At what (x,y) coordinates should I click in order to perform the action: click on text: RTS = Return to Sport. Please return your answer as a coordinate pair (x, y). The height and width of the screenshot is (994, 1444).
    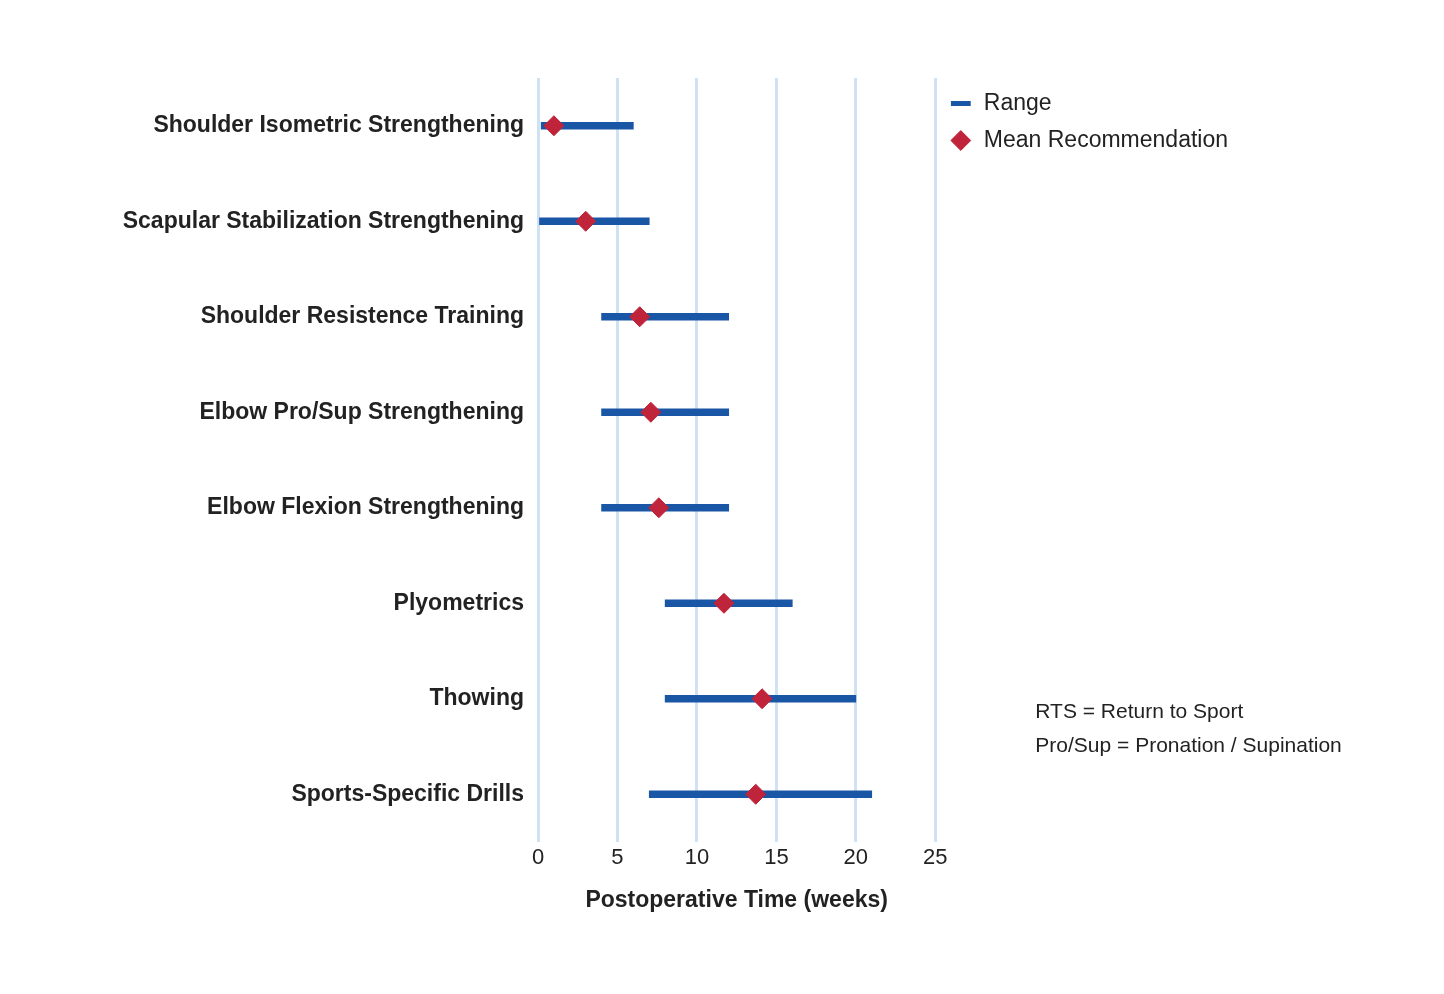
    Looking at the image, I should click on (1139, 710).